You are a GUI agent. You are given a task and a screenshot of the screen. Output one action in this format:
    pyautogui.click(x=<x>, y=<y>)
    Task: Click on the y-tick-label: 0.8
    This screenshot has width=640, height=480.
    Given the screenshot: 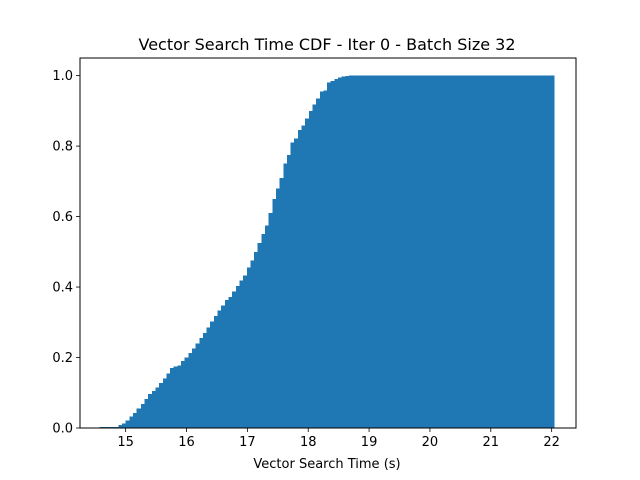 What is the action you would take?
    pyautogui.click(x=62, y=147)
    